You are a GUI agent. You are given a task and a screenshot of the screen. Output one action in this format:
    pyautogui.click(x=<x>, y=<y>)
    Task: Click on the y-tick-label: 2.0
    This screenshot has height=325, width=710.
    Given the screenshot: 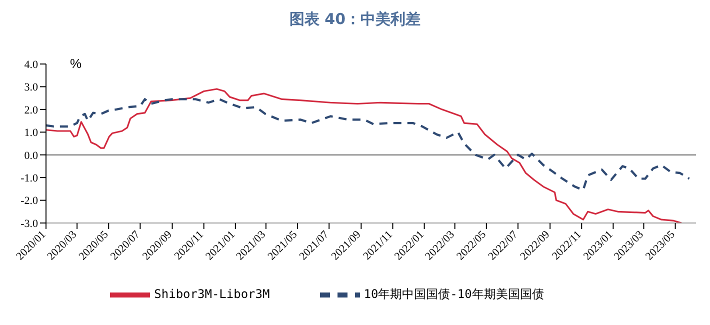 What is the action you would take?
    pyautogui.click(x=31, y=110)
    